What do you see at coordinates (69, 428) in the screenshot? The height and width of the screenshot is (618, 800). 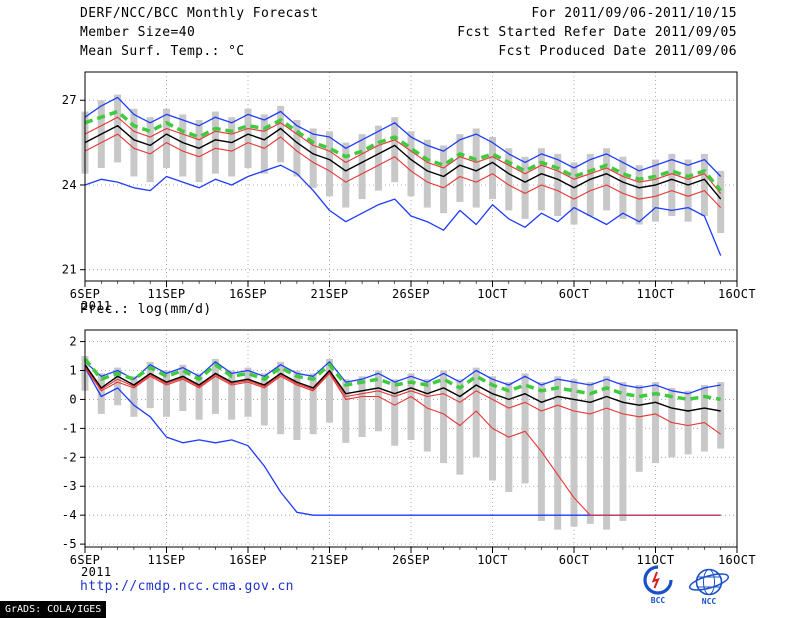 I see `y-tick-label: -1` at bounding box center [69, 428].